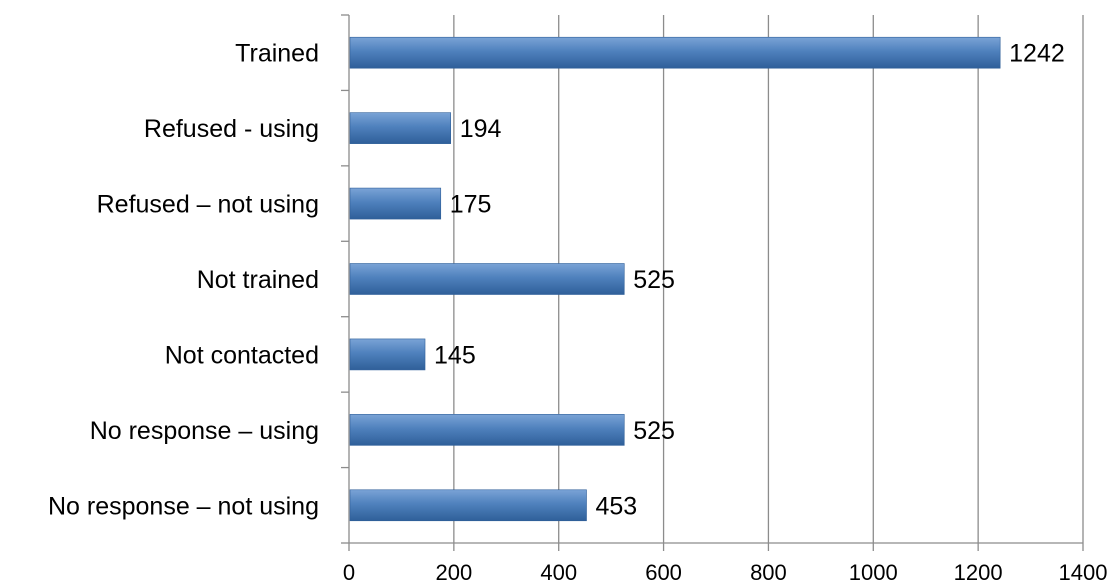 The height and width of the screenshot is (587, 1113). I want to click on x-tick-label: 1000, so click(873, 572).